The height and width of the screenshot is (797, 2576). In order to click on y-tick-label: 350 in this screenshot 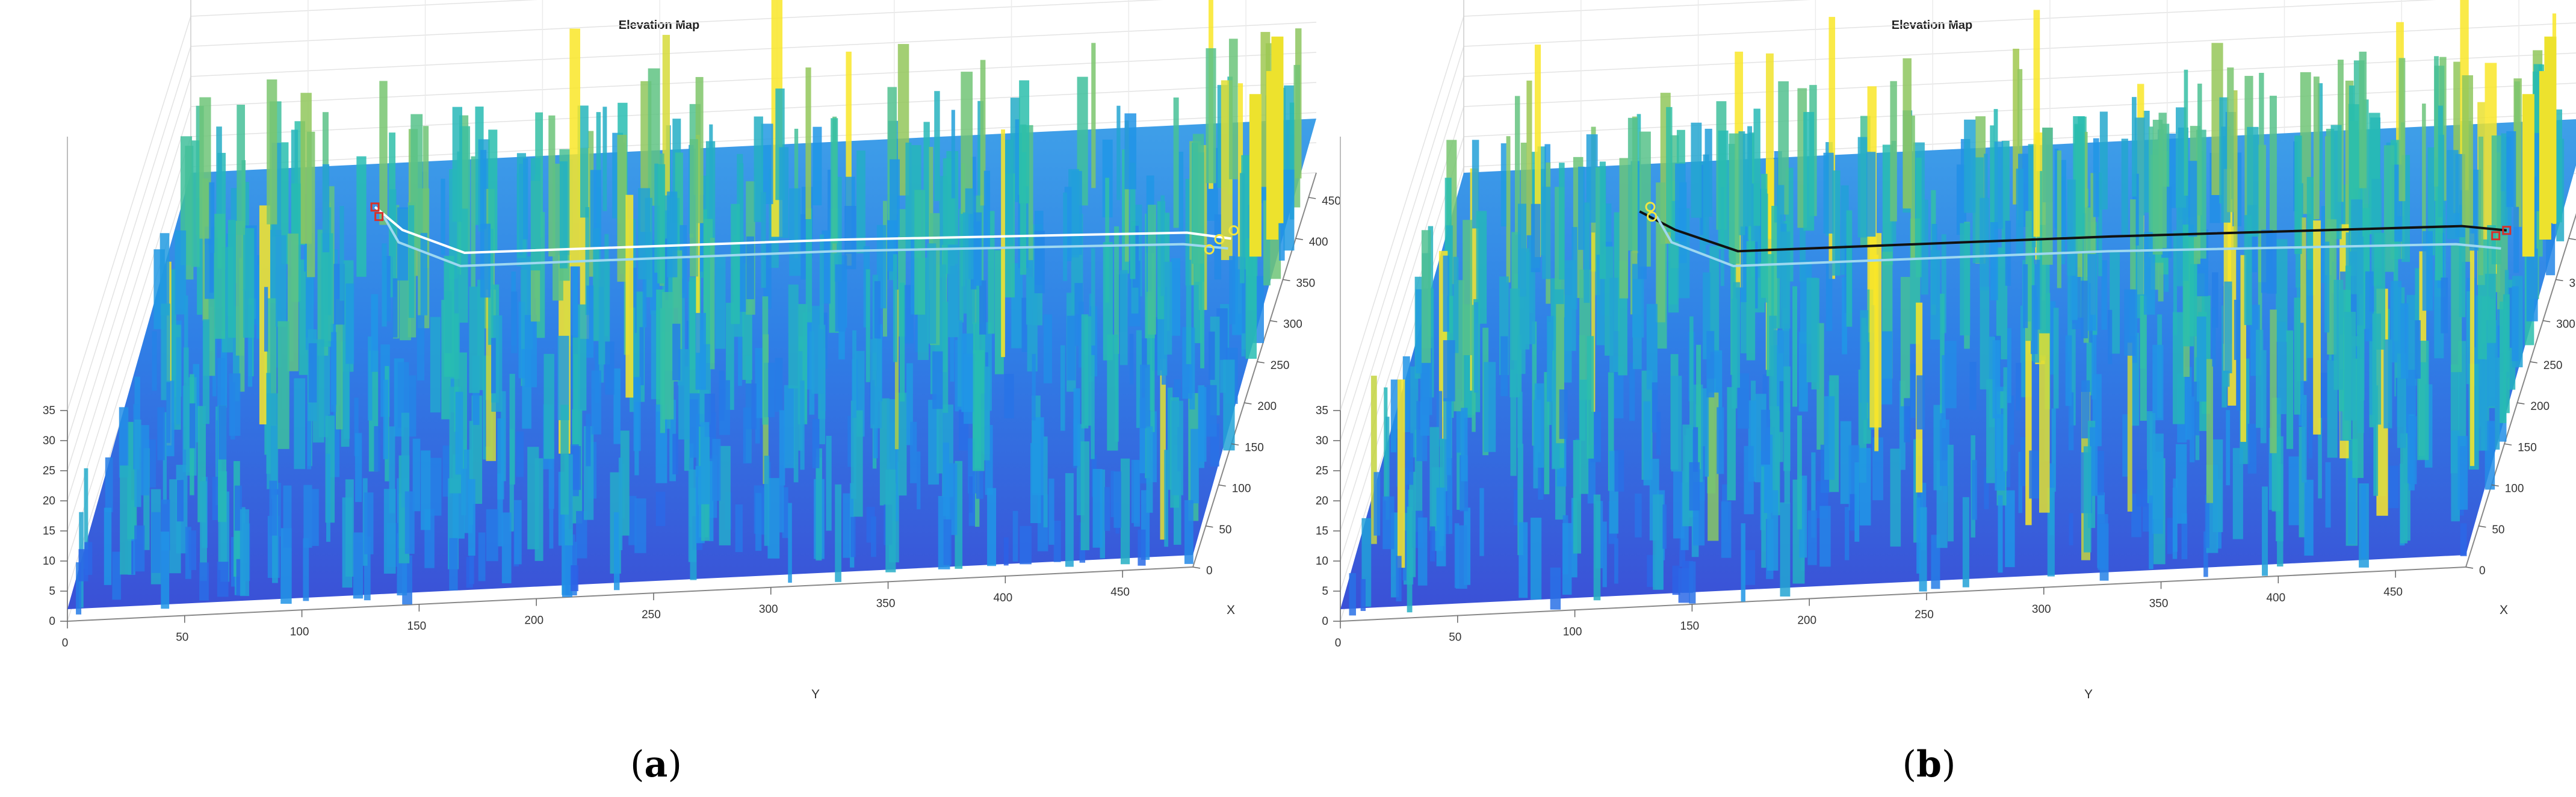, I will do `click(886, 603)`.